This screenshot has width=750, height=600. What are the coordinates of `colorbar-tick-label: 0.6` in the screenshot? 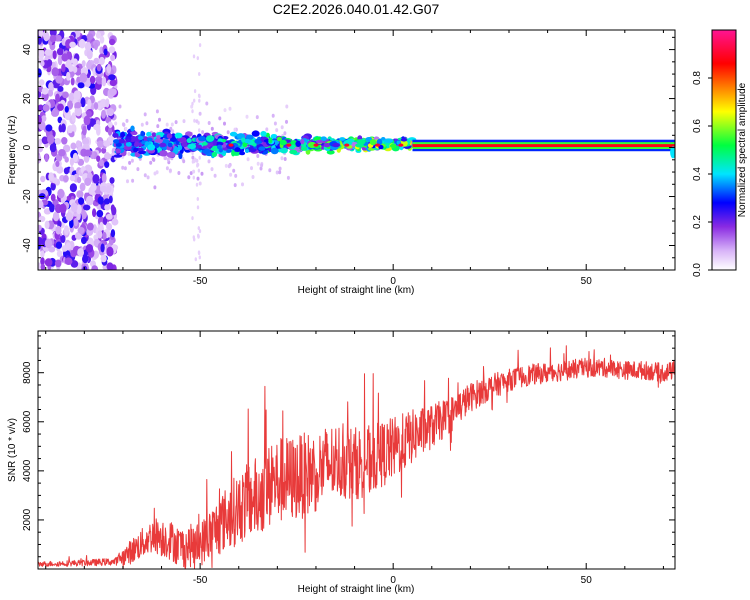 It's located at (697, 126).